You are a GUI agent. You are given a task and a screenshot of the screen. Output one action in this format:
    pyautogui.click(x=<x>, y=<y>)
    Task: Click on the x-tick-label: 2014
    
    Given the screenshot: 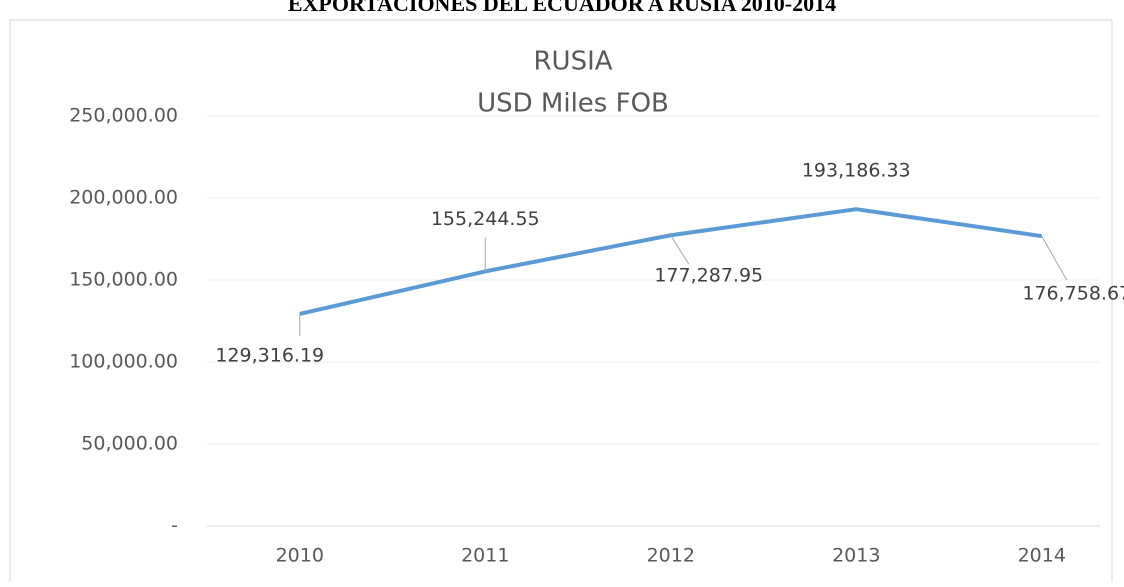 What is the action you would take?
    pyautogui.click(x=1042, y=556)
    